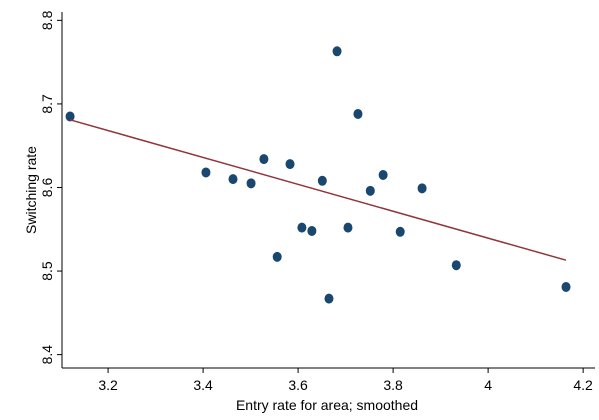 Image resolution: width=599 pixels, height=420 pixels. What do you see at coordinates (47, 20) in the screenshot?
I see `y-tick-label: 8.8` at bounding box center [47, 20].